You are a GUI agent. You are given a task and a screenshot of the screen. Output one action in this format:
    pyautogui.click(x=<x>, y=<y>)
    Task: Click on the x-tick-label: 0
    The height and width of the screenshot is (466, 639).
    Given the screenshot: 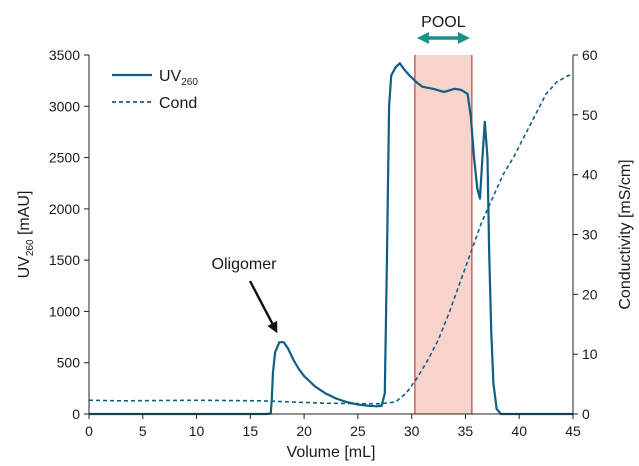 What is the action you would take?
    pyautogui.click(x=89, y=431)
    